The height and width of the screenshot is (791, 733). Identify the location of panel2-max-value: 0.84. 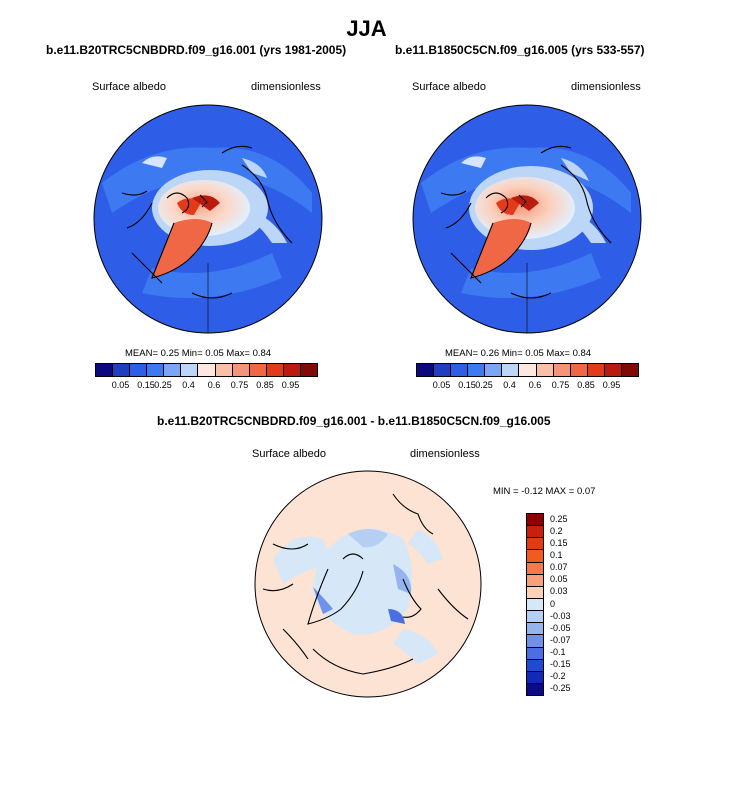
(582, 353).